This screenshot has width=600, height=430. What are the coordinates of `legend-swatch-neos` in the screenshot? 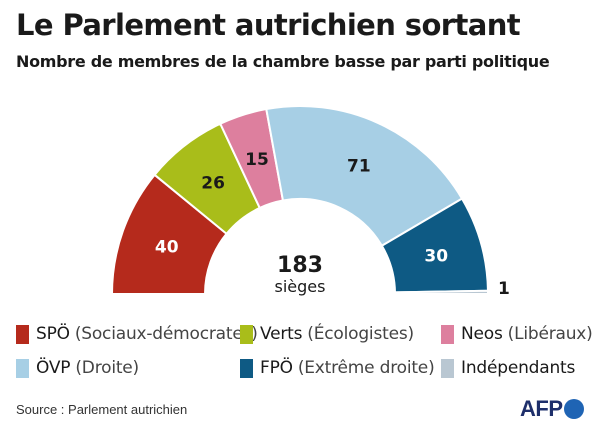 It's located at (447, 334).